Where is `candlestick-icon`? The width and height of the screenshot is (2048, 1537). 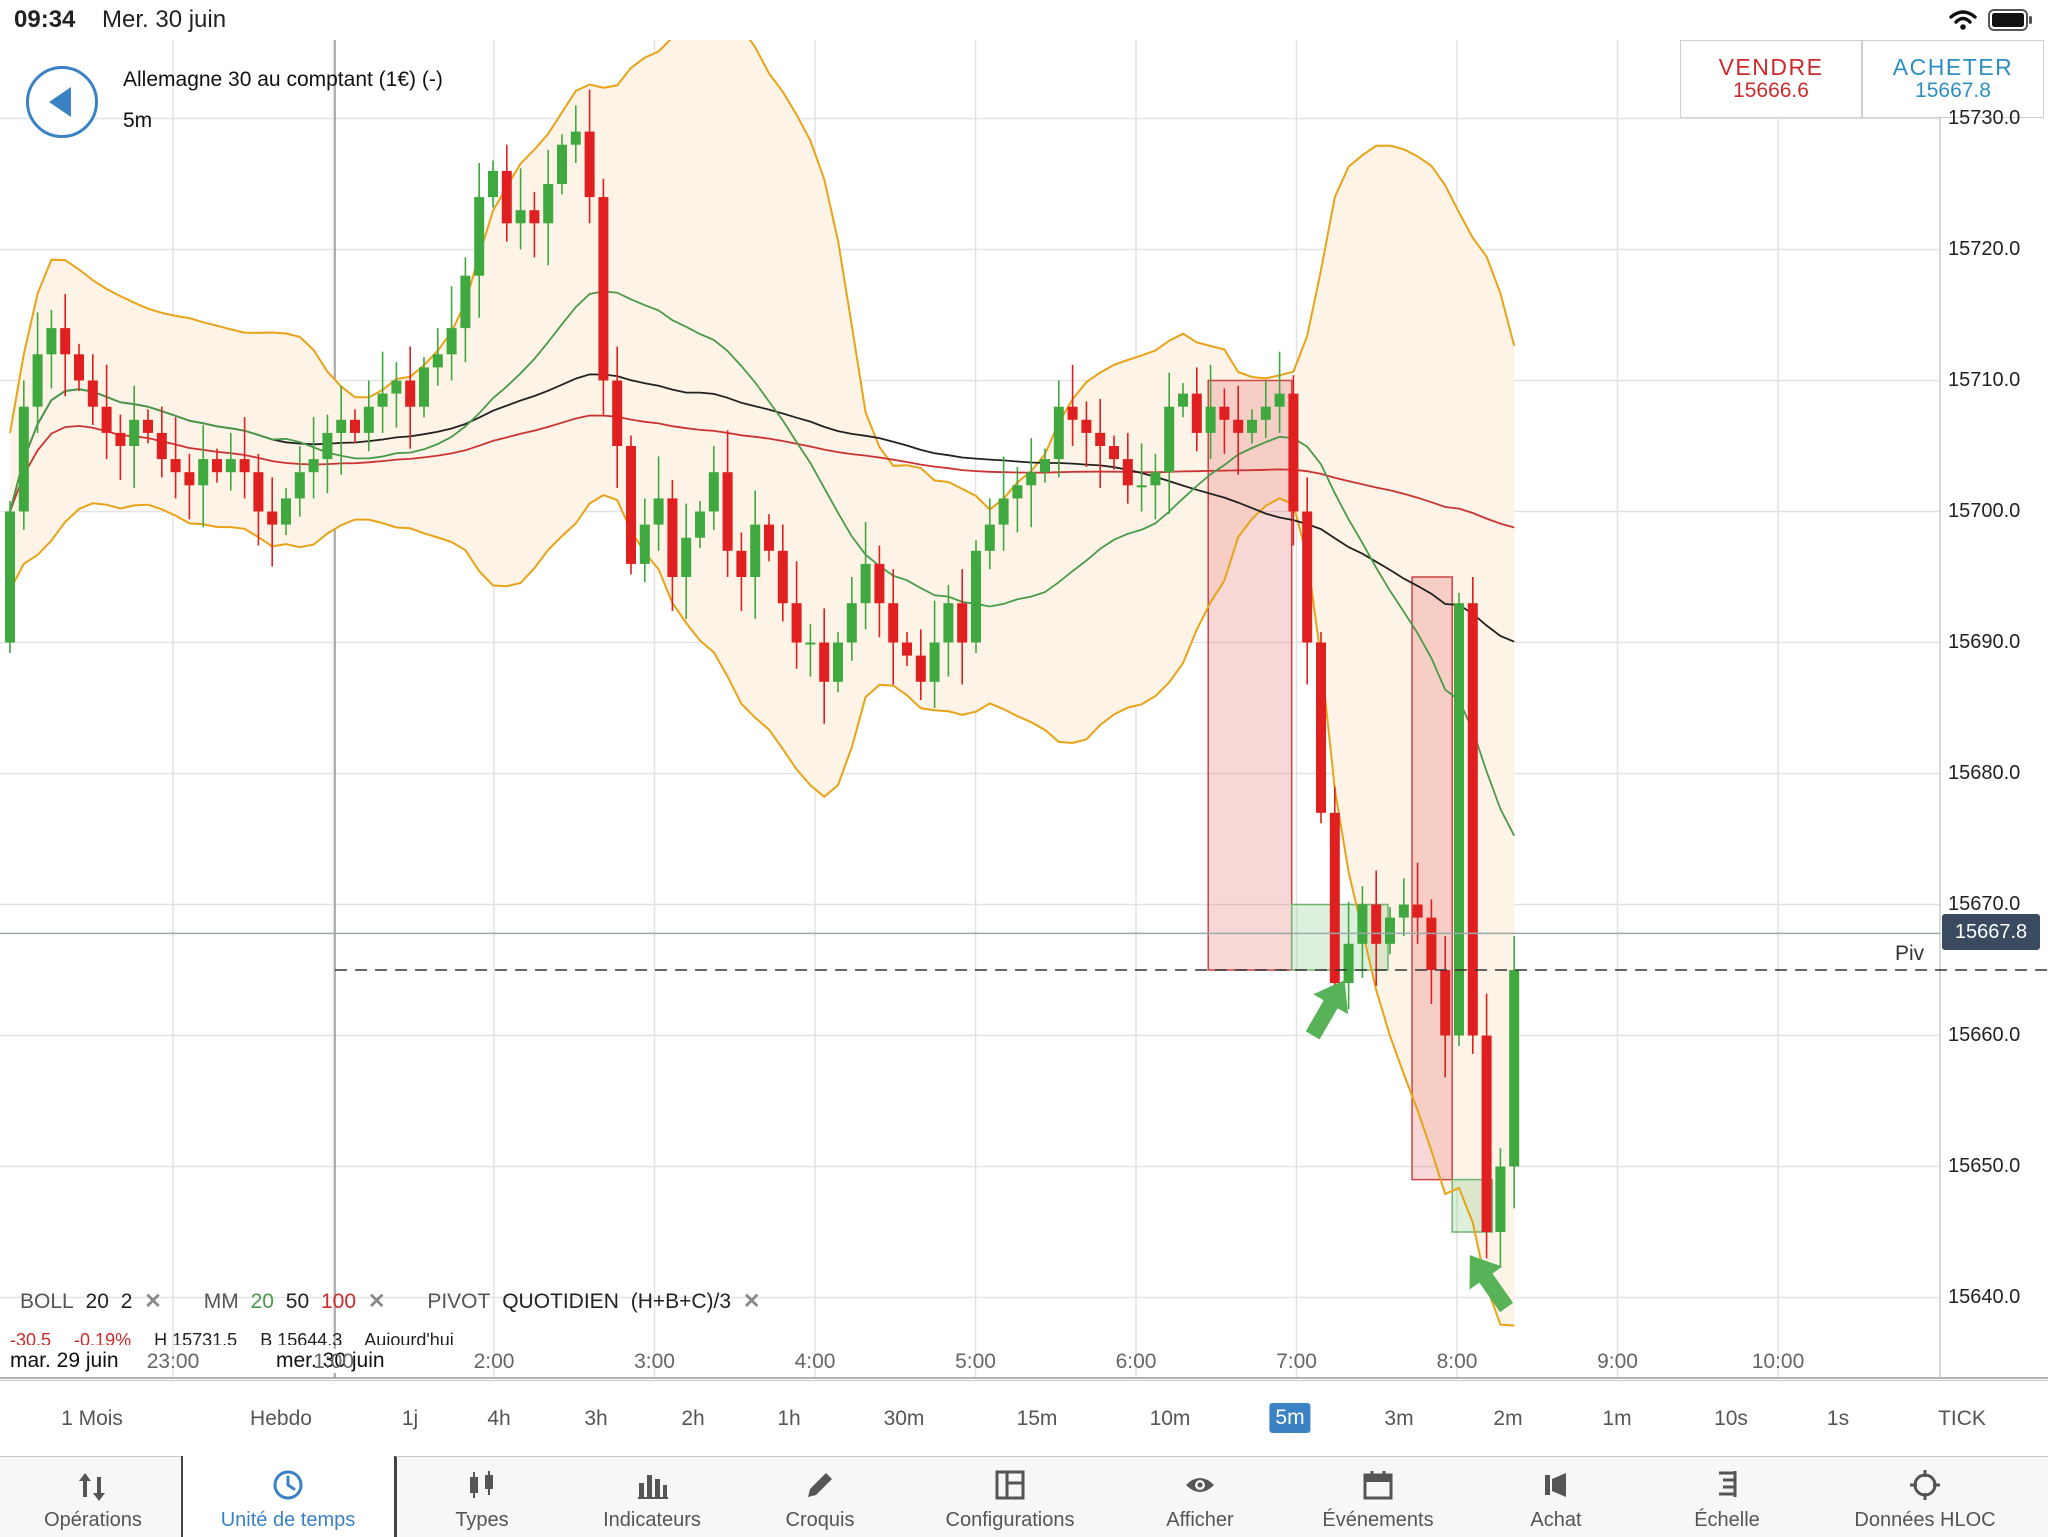 candlestick-icon is located at coordinates (482, 1487).